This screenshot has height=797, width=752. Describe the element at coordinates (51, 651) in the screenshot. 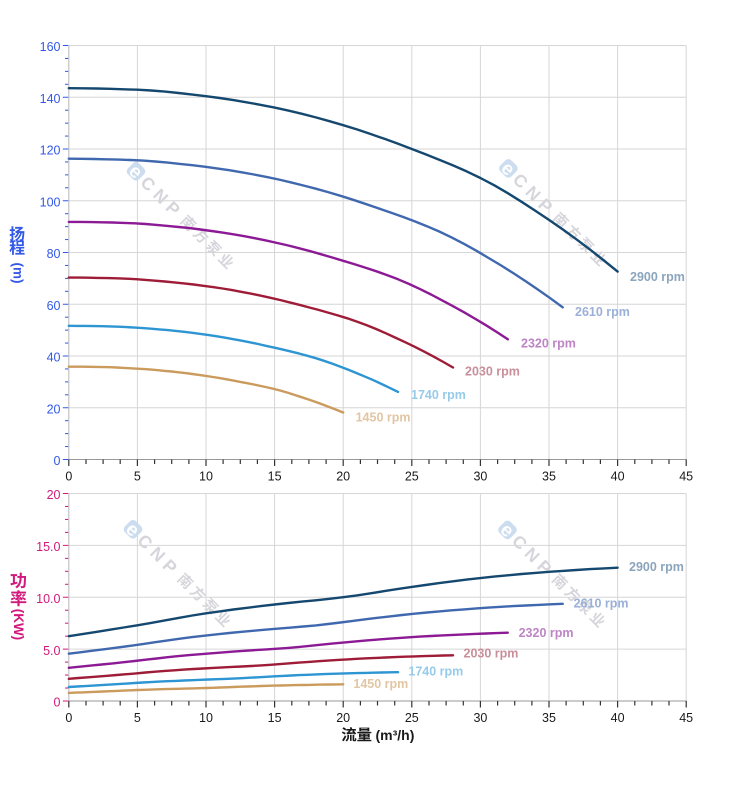

I see `svg-text: 5.0` at that location.